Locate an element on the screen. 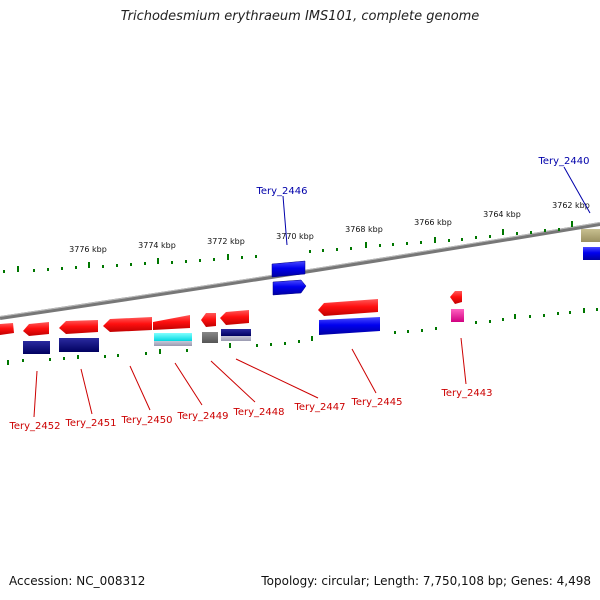 The width and height of the screenshot is (600, 600). reverse-strand-features is located at coordinates (435, 262).